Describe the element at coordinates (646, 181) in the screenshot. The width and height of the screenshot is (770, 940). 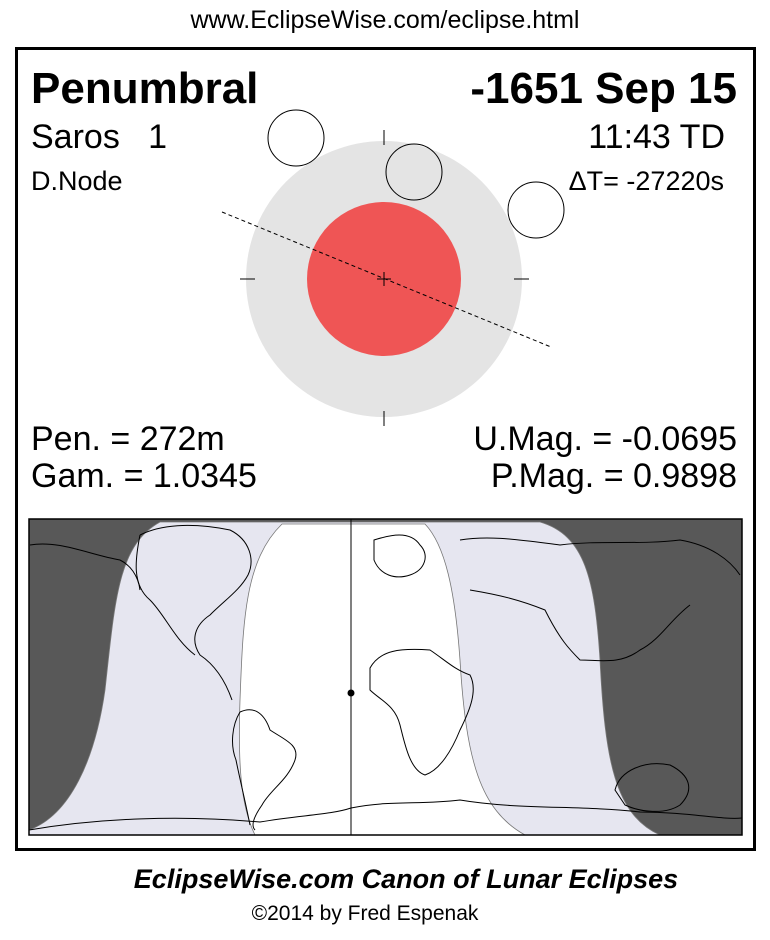
I see `delta-t: ΔT= -27220s` at that location.